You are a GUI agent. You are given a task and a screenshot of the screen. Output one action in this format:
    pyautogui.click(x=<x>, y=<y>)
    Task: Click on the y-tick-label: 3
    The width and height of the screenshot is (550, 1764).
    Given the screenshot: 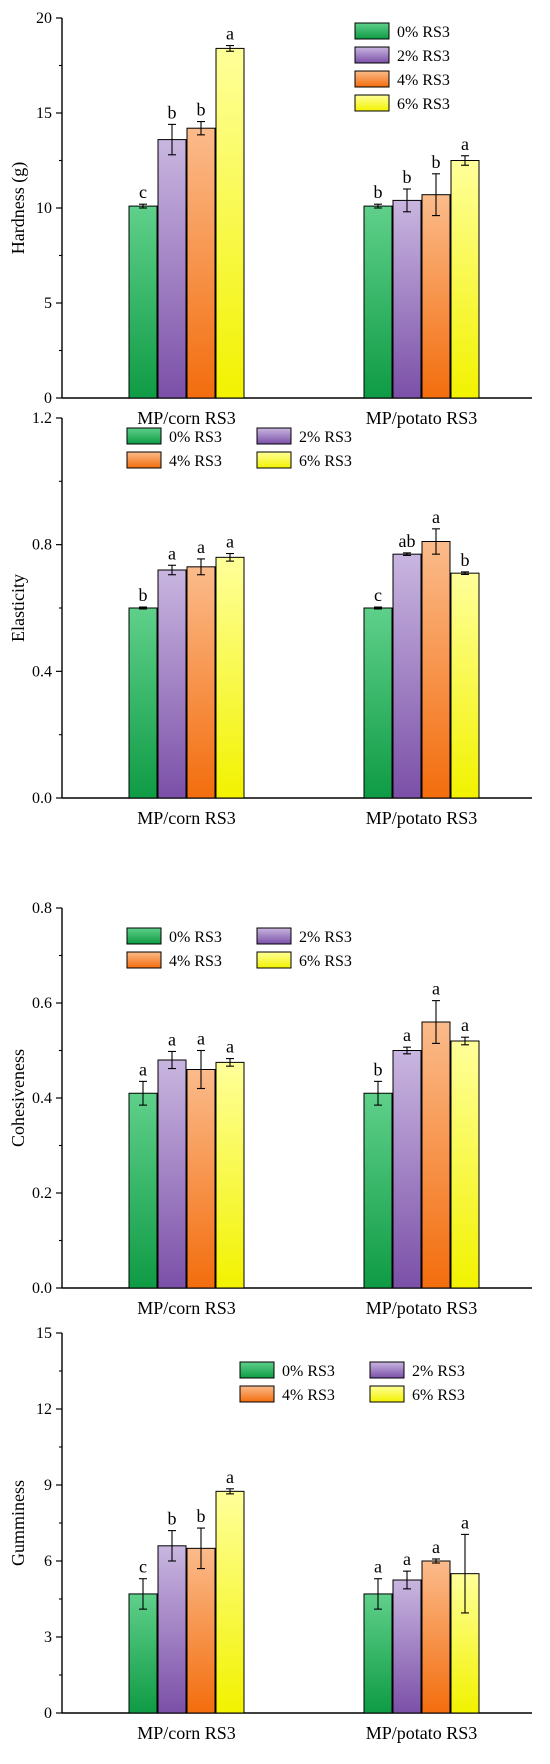 What is the action you would take?
    pyautogui.click(x=48, y=1637)
    